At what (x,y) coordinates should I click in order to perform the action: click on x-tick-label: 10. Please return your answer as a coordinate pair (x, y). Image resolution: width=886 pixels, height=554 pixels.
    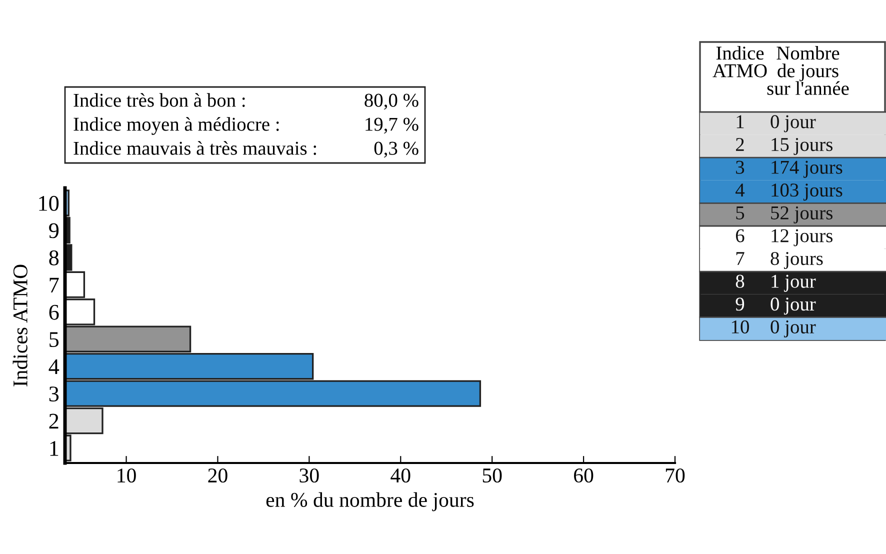
    Looking at the image, I should click on (127, 475).